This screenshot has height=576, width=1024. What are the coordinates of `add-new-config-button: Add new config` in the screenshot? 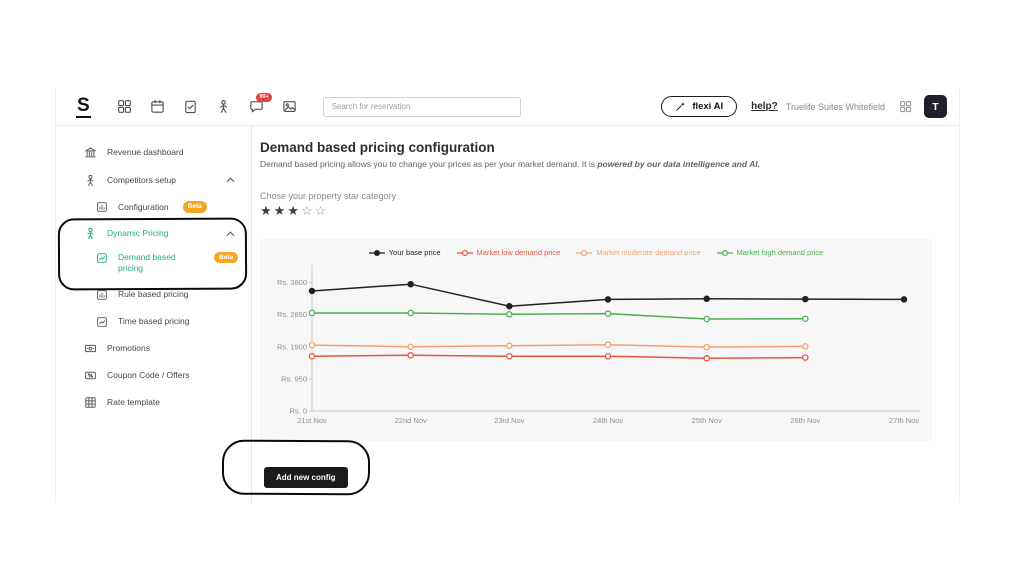 It's located at (306, 477).